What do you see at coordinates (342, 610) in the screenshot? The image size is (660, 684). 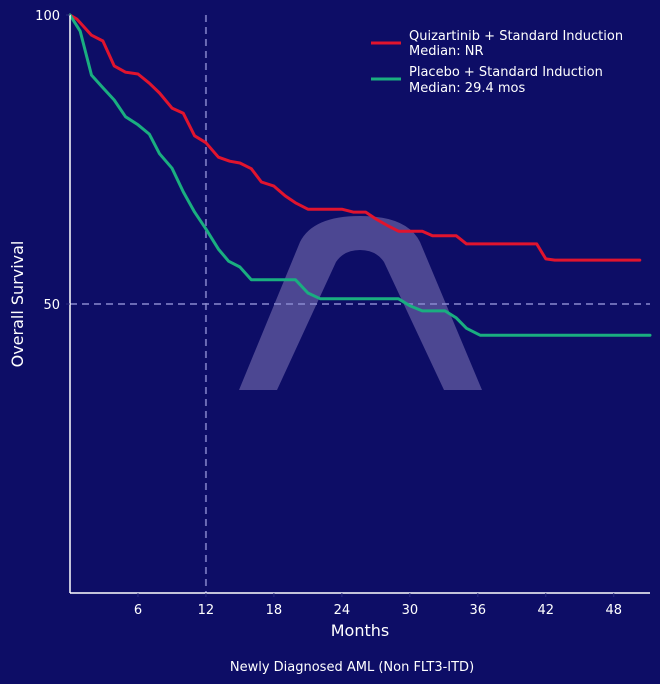 I see `x-tick-label: 24` at bounding box center [342, 610].